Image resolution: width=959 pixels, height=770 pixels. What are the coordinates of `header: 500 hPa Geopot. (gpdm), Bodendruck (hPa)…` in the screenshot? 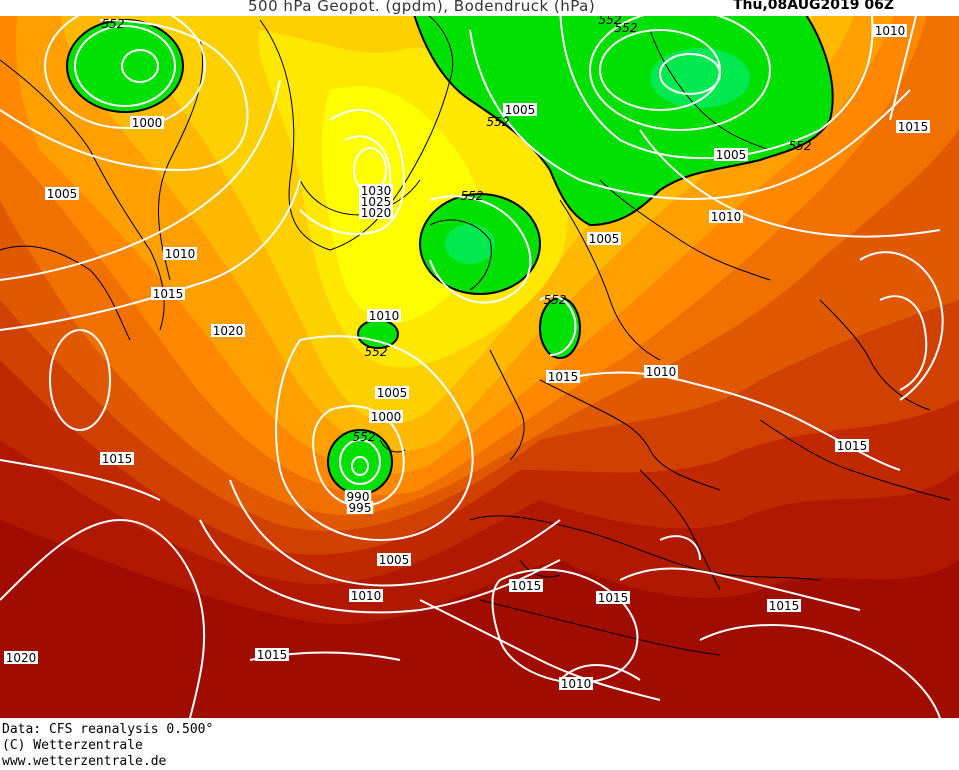 It's located at (479, 8).